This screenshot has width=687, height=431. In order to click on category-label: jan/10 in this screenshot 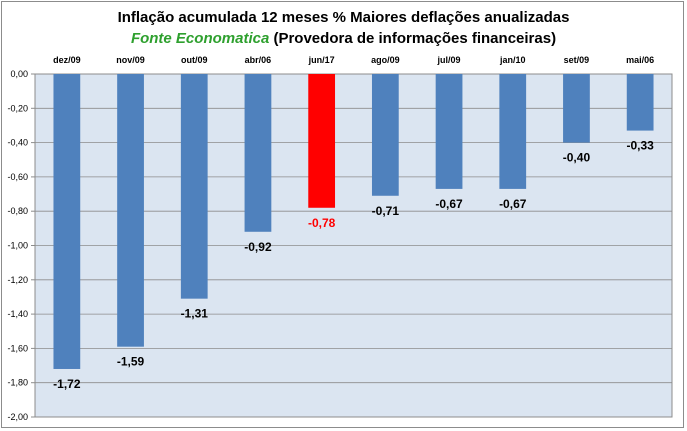, I will do `click(512, 60)`.